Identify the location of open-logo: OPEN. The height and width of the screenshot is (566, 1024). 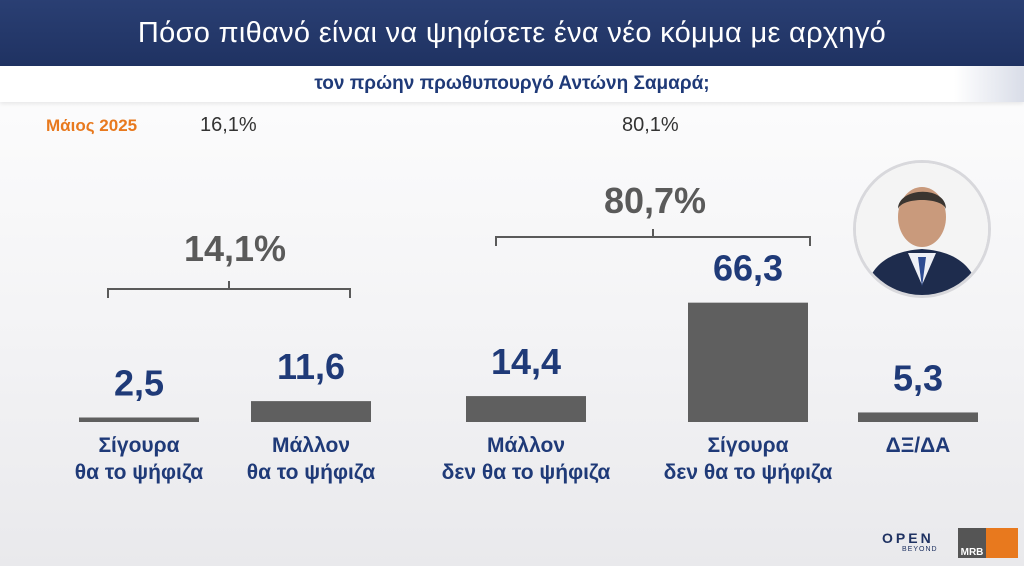
(908, 538).